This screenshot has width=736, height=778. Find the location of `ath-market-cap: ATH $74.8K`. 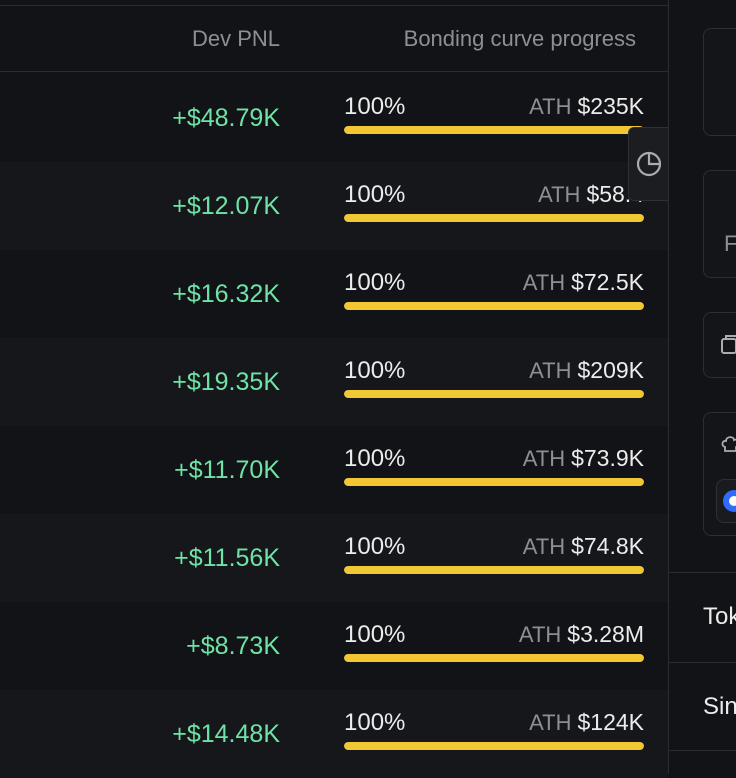

ath-market-cap: ATH $74.8K is located at coordinates (583, 546).